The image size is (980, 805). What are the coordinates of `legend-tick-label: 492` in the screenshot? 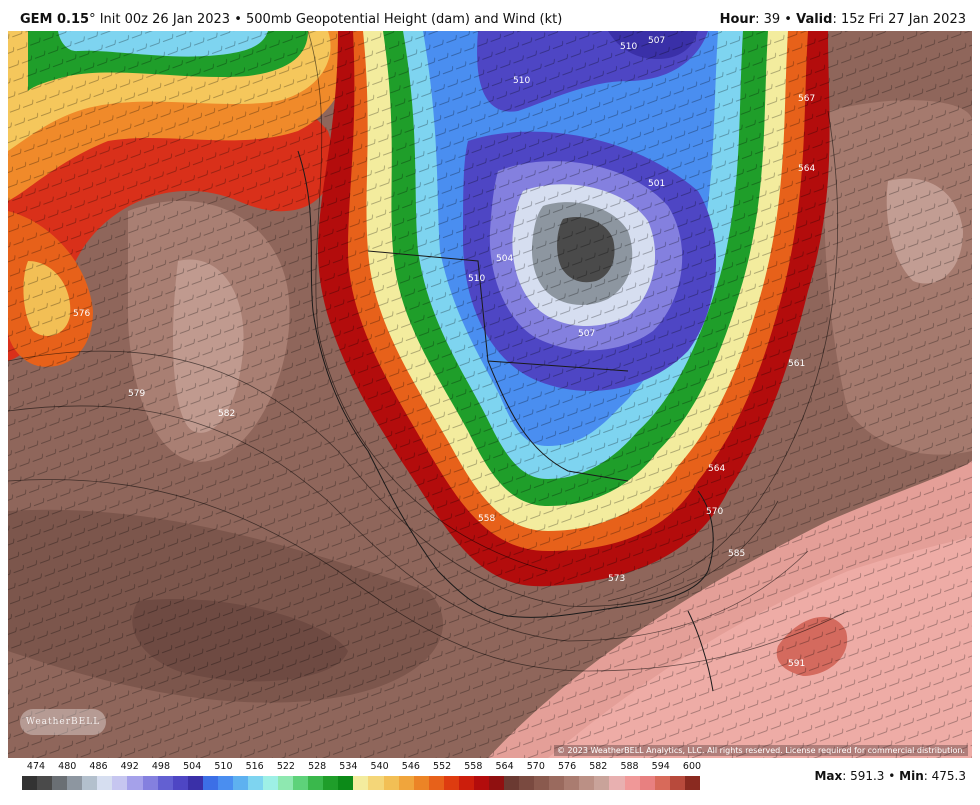 It's located at (129, 766).